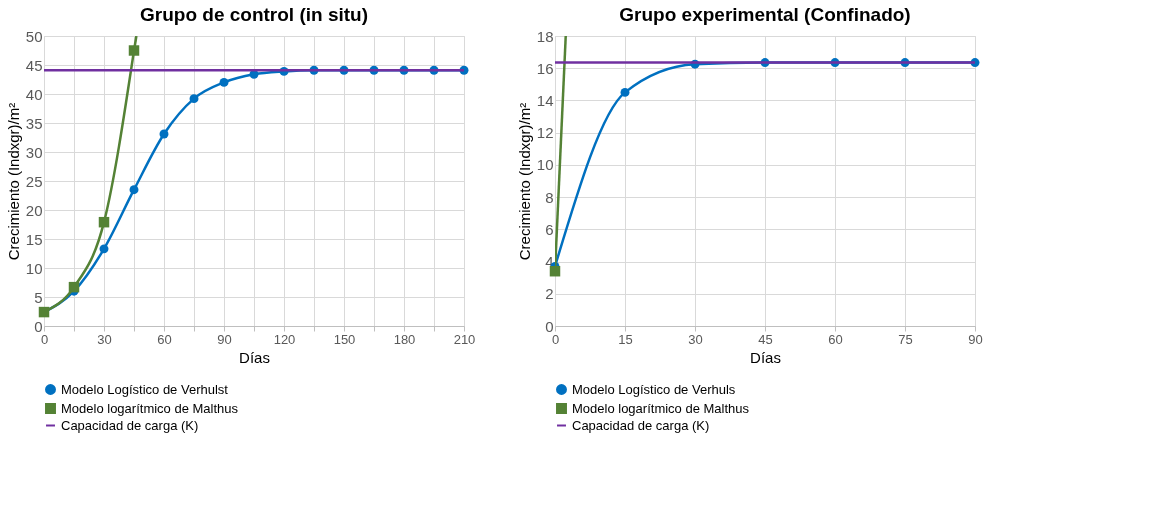  I want to click on y-tick-label: 5, so click(38, 297).